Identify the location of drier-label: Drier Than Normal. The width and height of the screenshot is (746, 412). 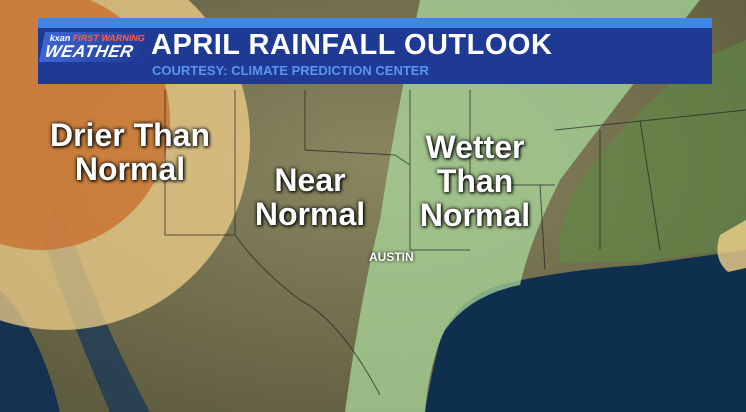
(130, 152).